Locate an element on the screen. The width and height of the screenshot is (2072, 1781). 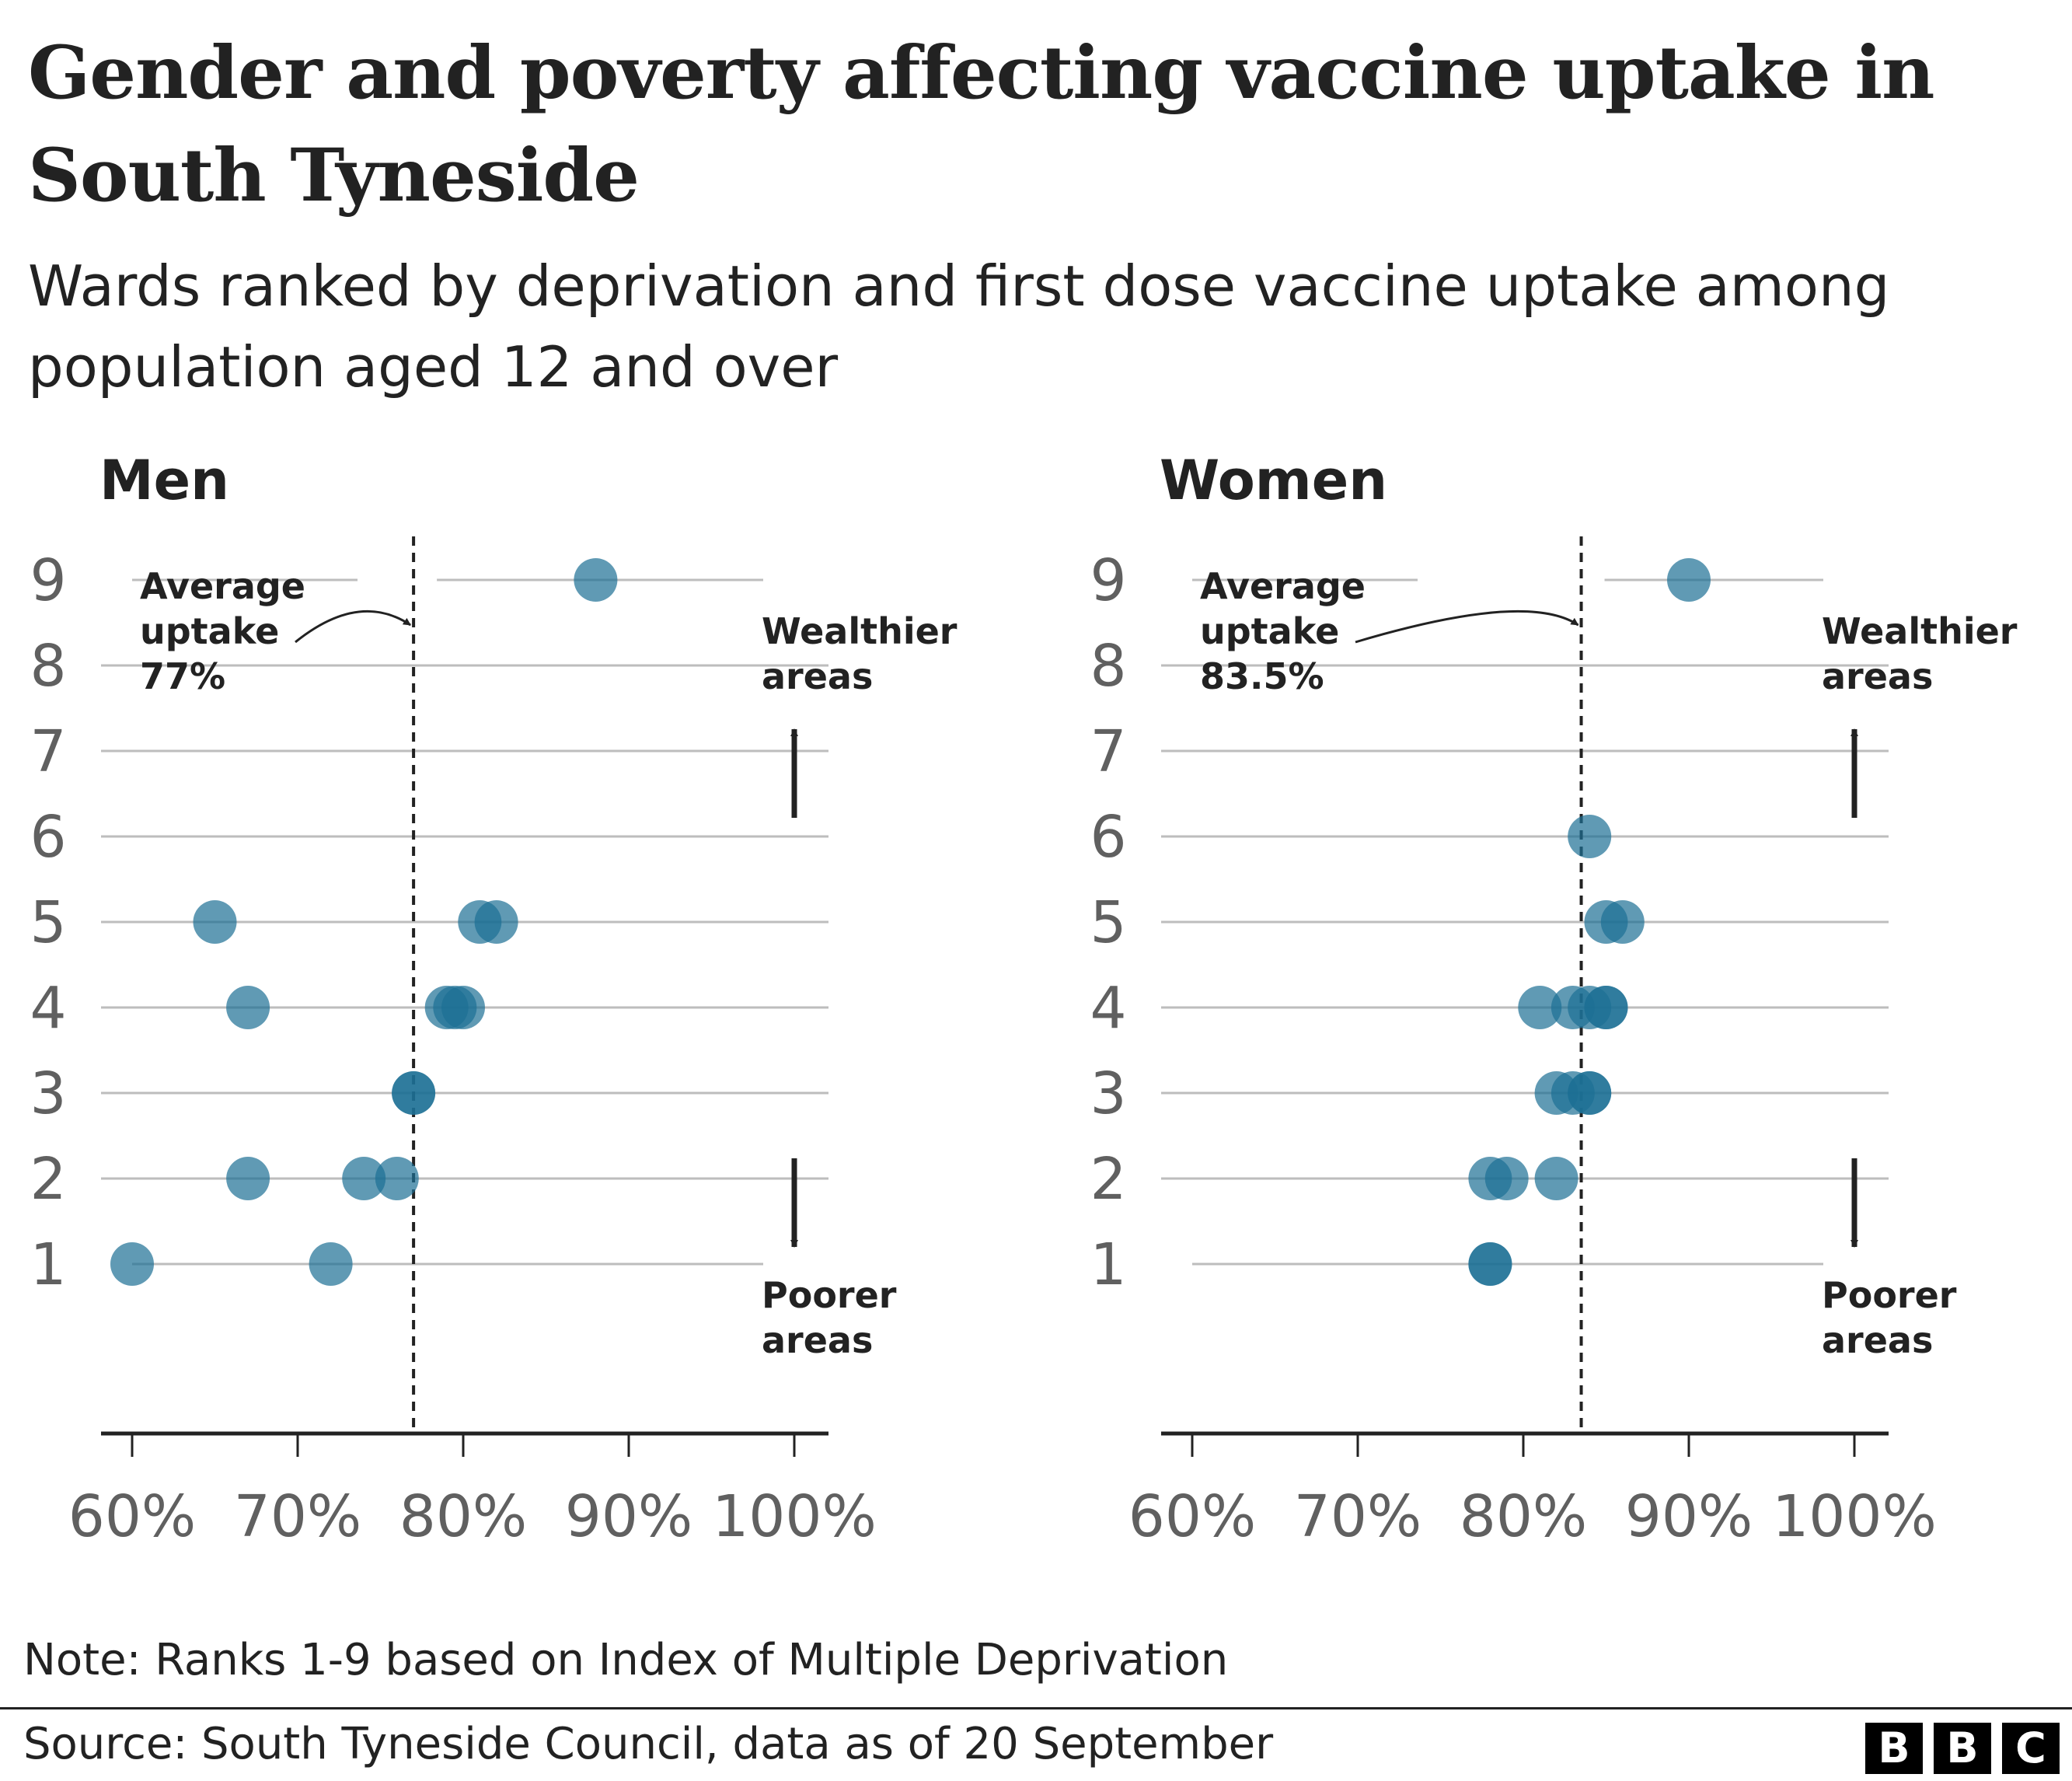
bbc-logo: B B C is located at coordinates (1962, 1748).